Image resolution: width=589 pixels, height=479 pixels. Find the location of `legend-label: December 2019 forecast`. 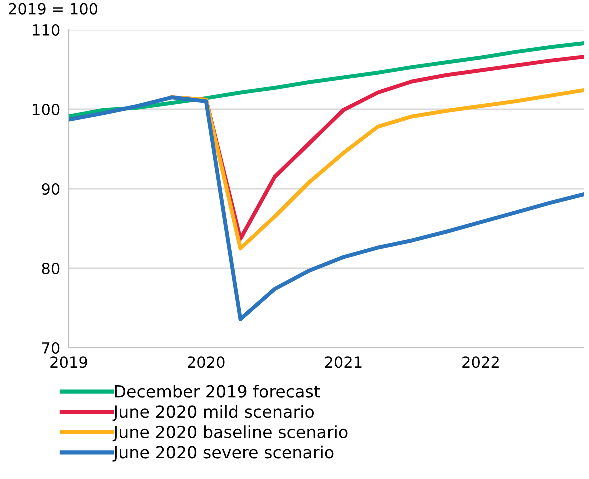

legend-label: December 2019 forecast is located at coordinates (217, 391).